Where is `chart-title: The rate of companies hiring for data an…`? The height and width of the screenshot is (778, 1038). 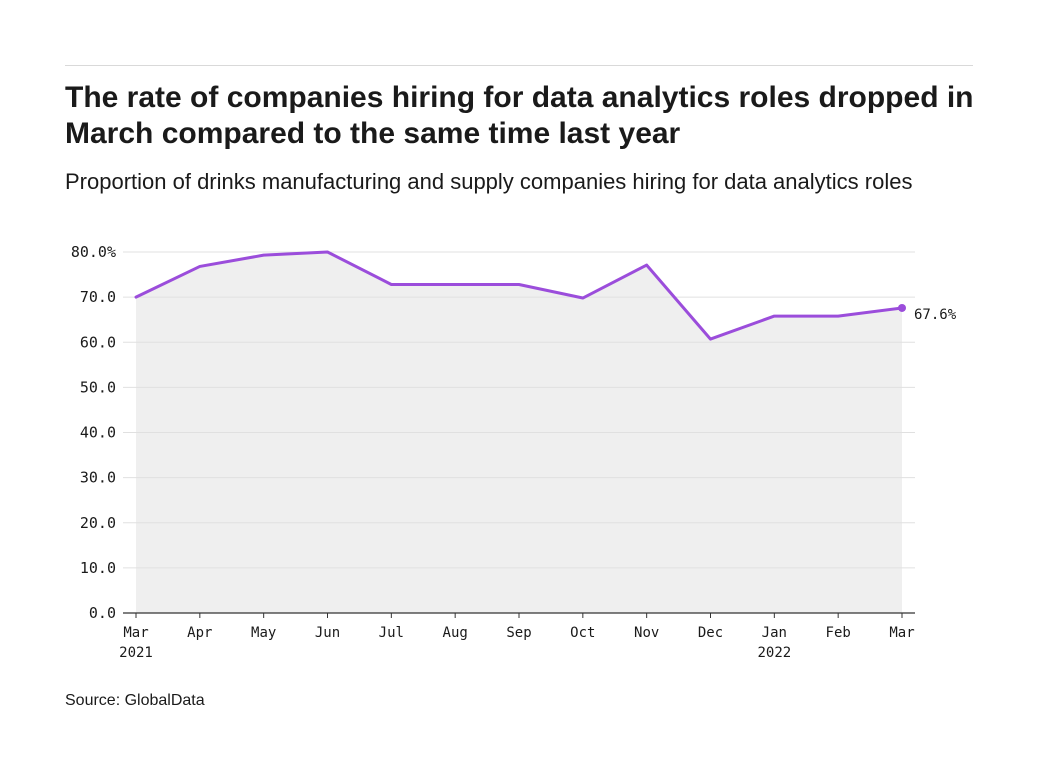 chart-title: The rate of companies hiring for data an… is located at coordinates (519, 115).